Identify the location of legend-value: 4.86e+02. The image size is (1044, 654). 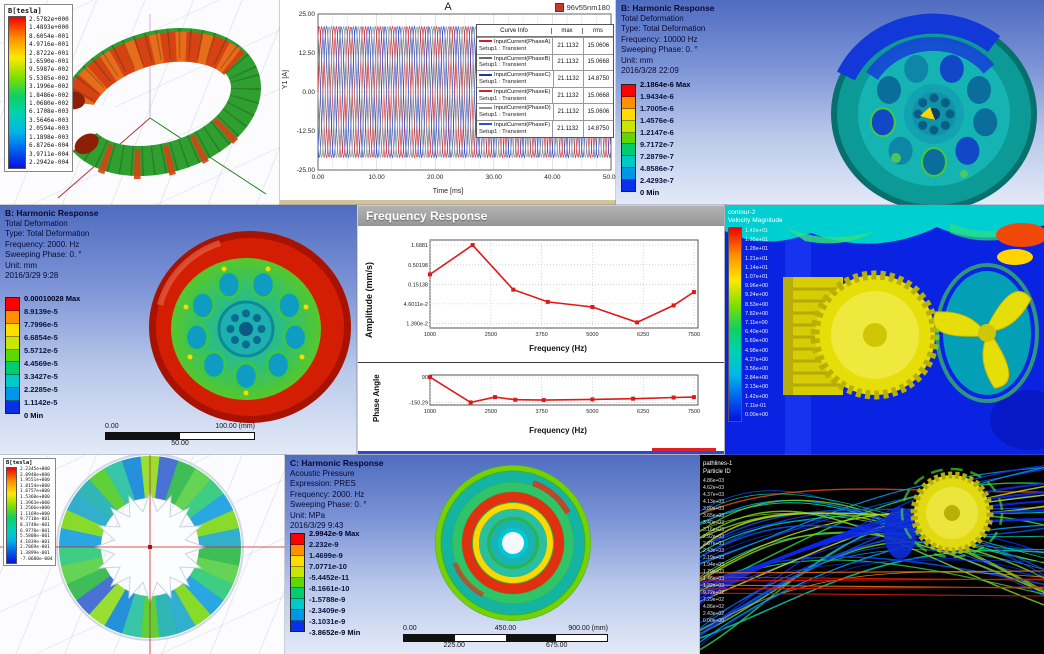
(713, 607).